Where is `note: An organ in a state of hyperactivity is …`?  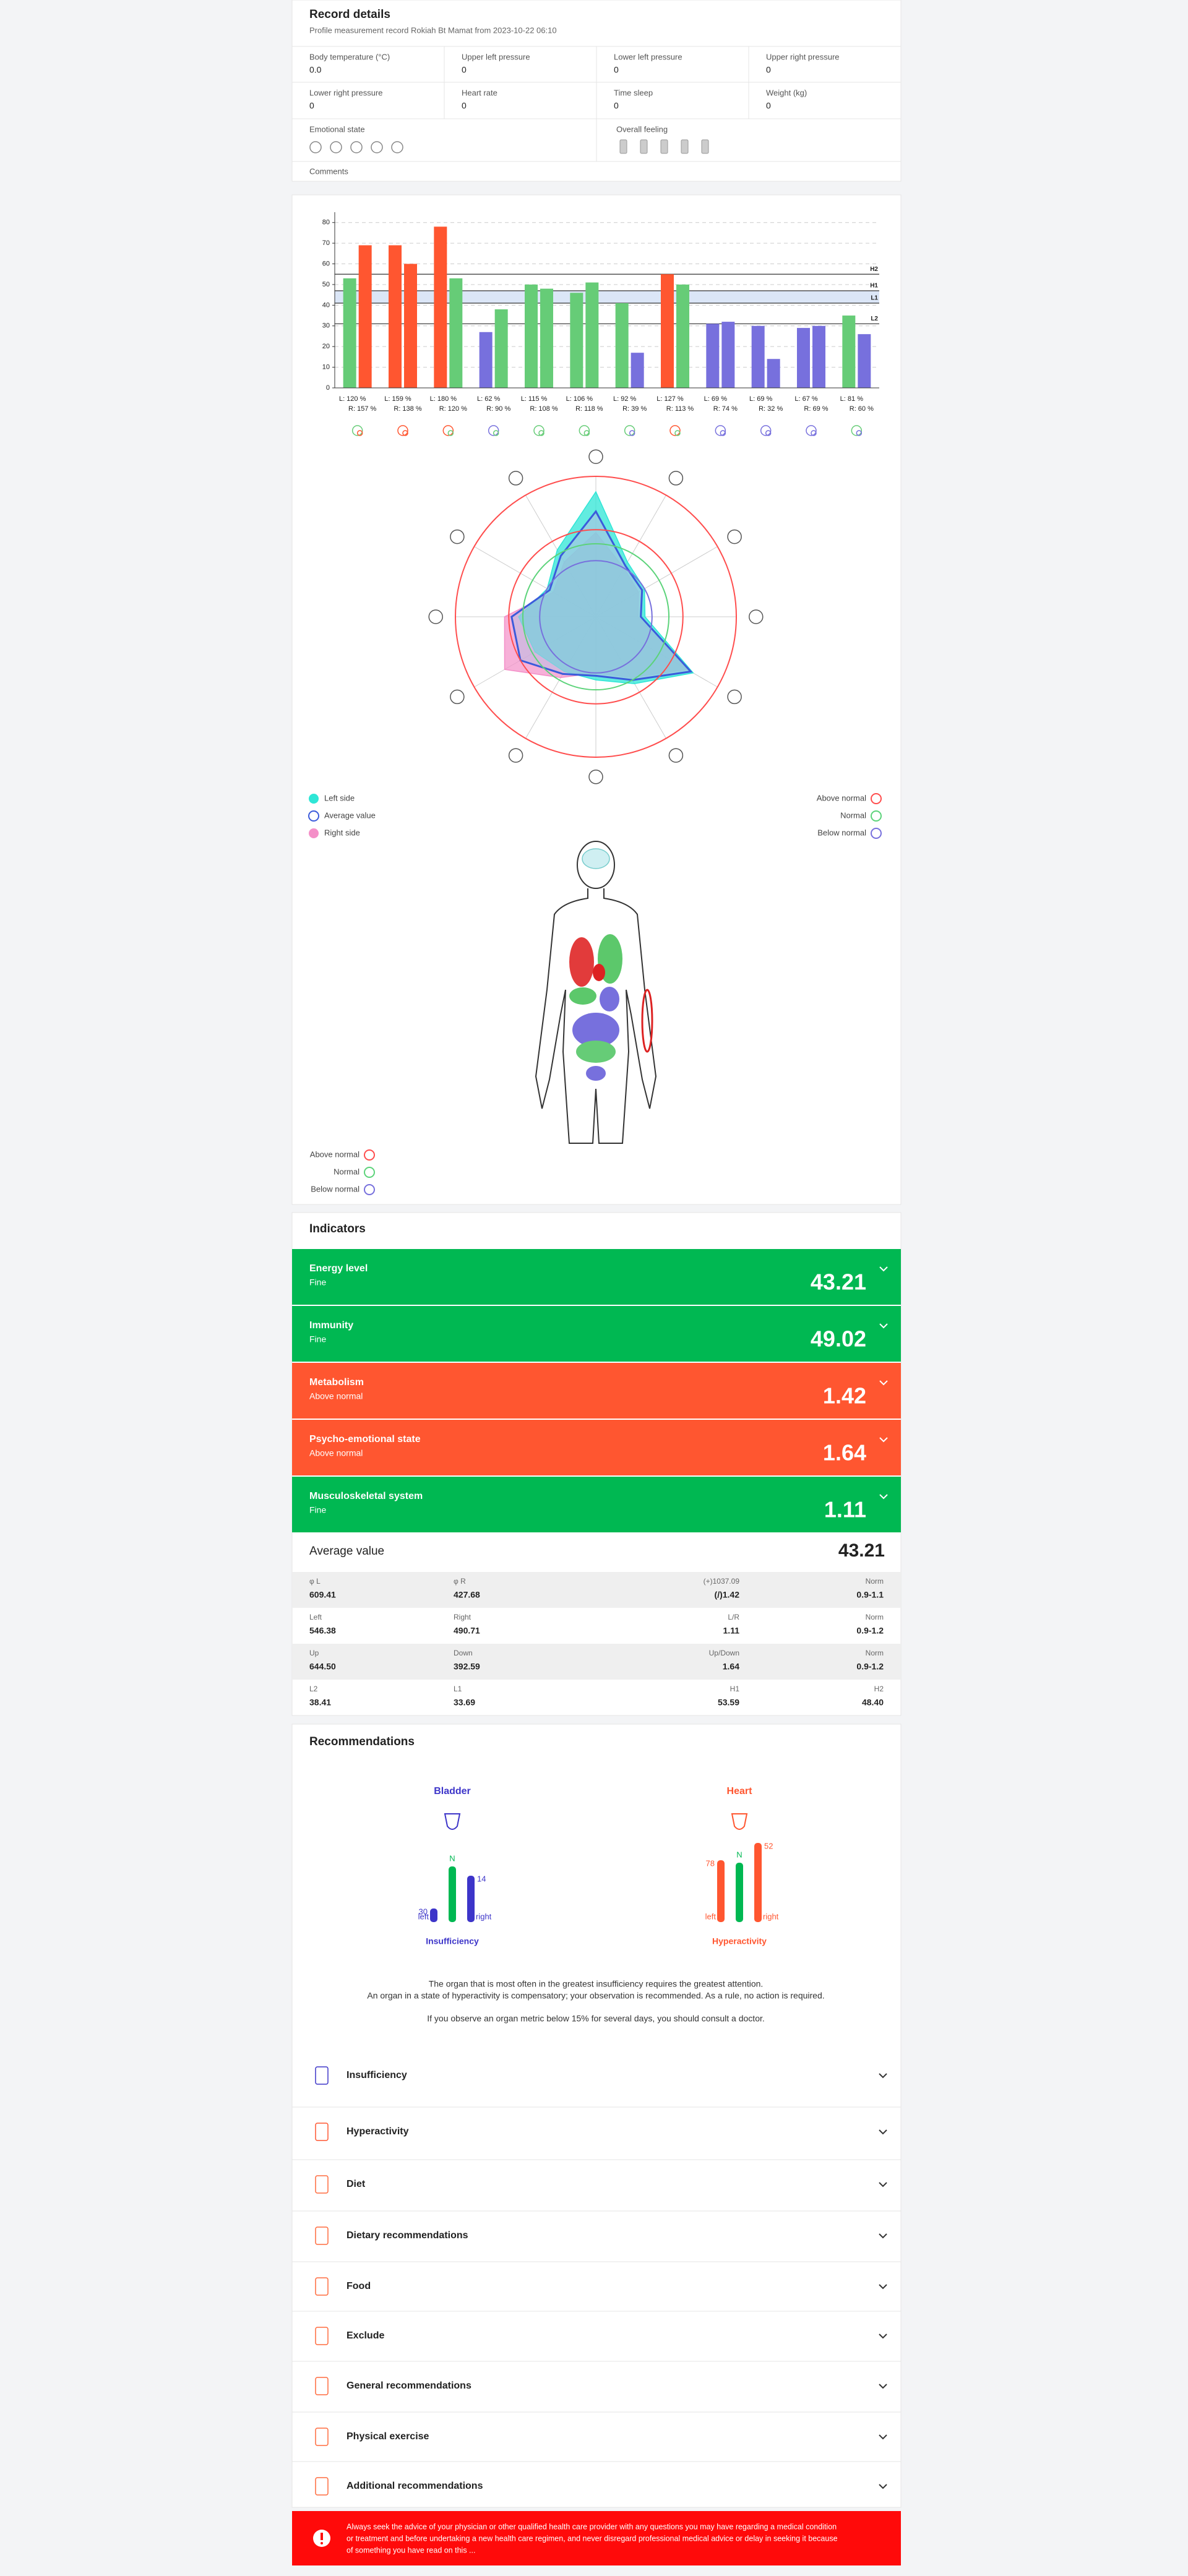
note: An organ in a state of hyperactivity is … is located at coordinates (595, 1996).